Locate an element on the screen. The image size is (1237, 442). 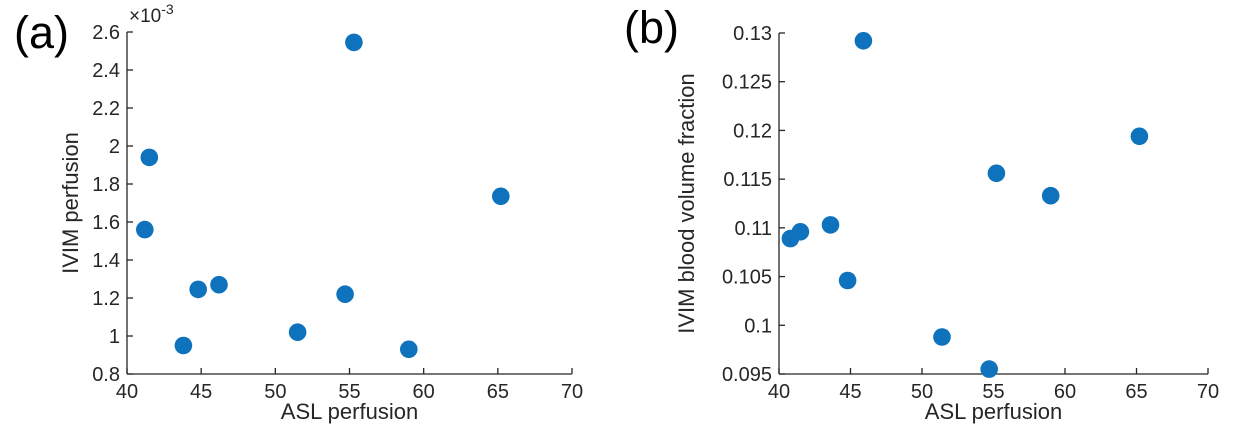
y-tick-label: 0.125 is located at coordinates (747, 83).